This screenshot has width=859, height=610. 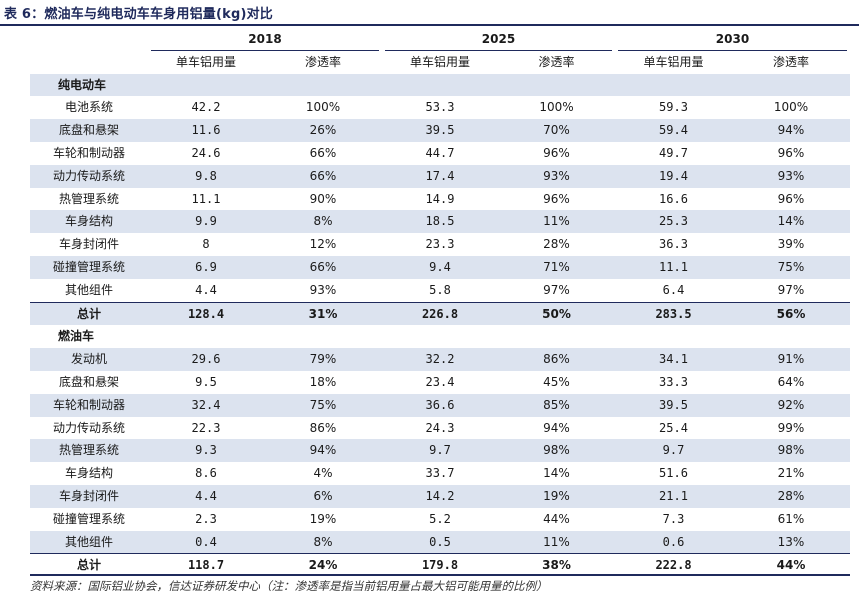 I want to click on total-label: 总计, so click(x=88, y=313).